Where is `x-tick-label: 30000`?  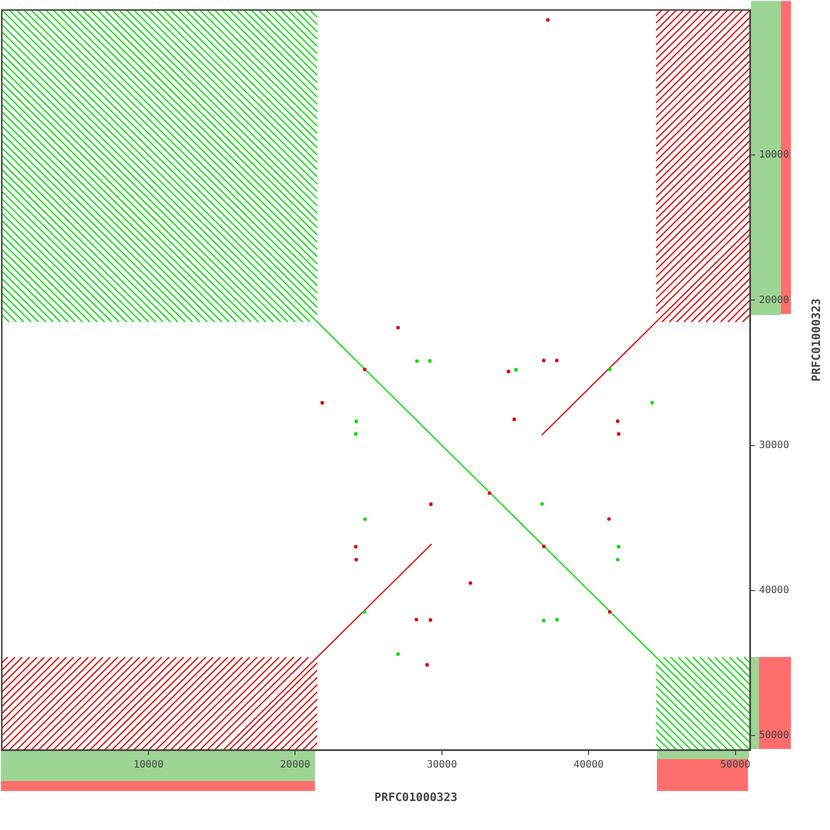
x-tick-label: 30000 is located at coordinates (441, 765).